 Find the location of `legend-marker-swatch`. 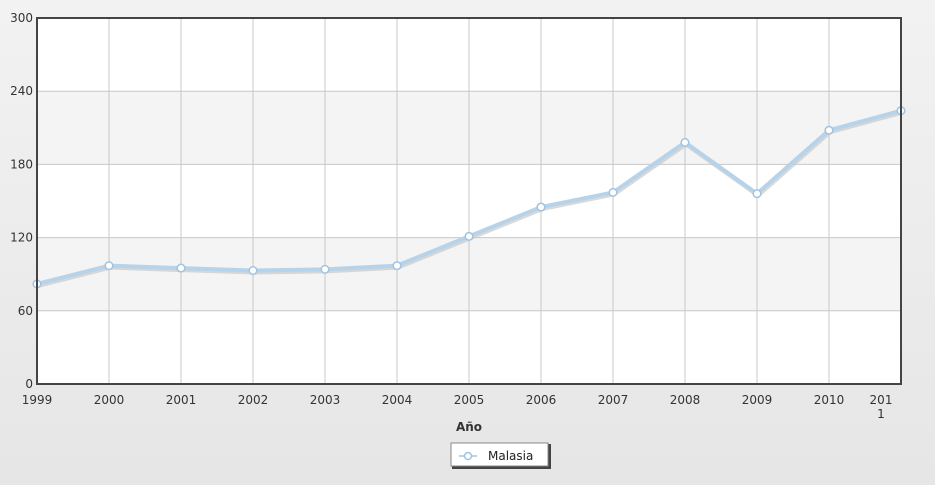

legend-marker-swatch is located at coordinates (468, 456).